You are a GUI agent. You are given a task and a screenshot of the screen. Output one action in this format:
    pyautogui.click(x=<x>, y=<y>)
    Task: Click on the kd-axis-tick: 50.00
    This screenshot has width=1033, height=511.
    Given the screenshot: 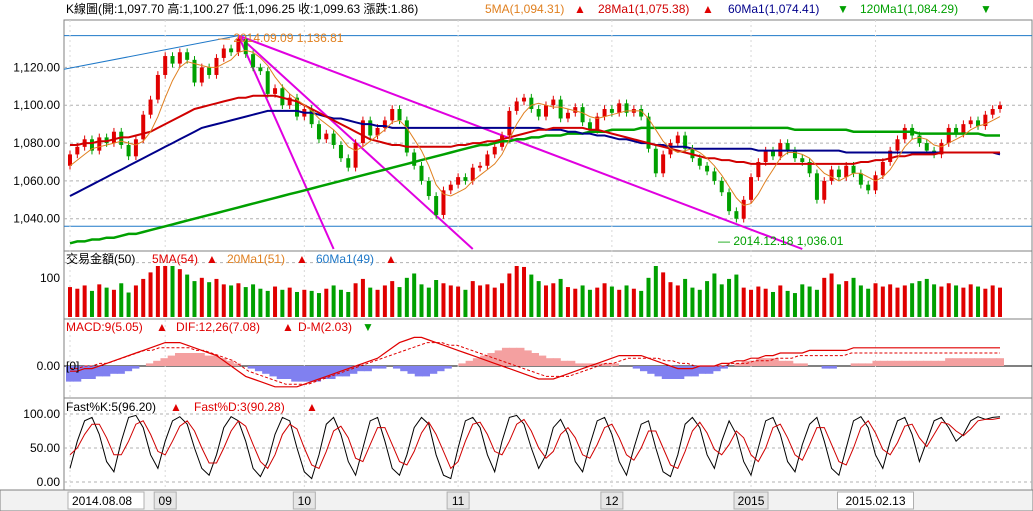 What is the action you would take?
    pyautogui.click(x=45, y=448)
    